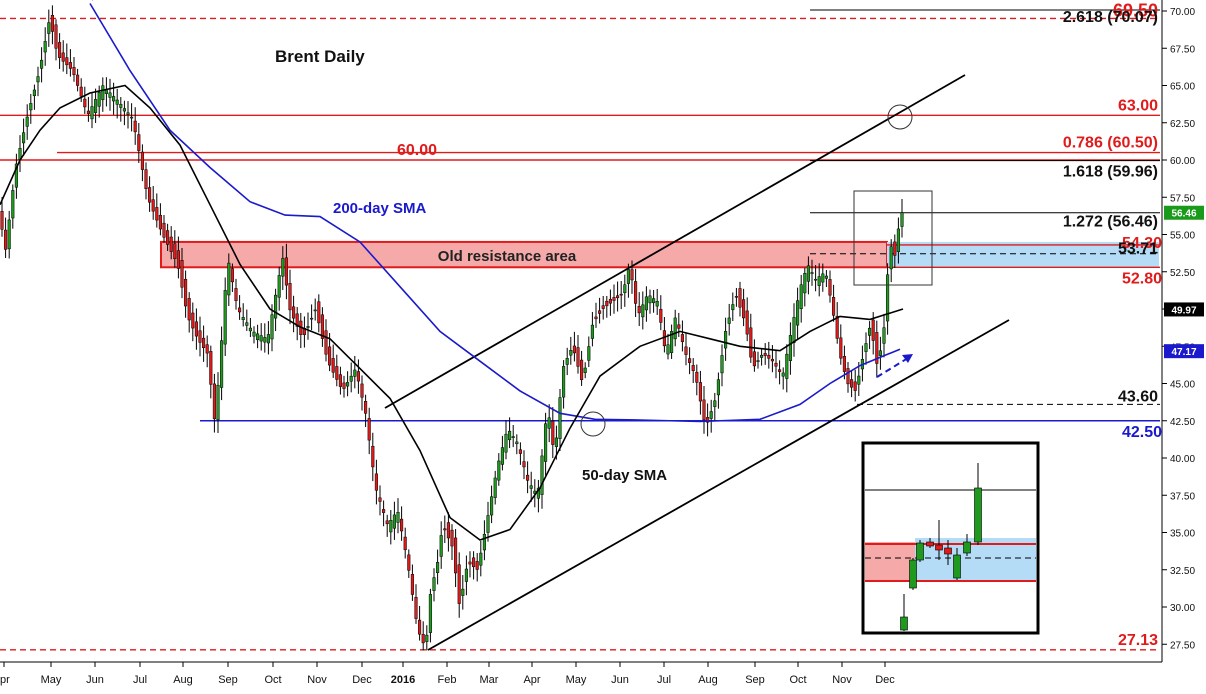  I want to click on x-tick-label-10: Feb, so click(447, 680).